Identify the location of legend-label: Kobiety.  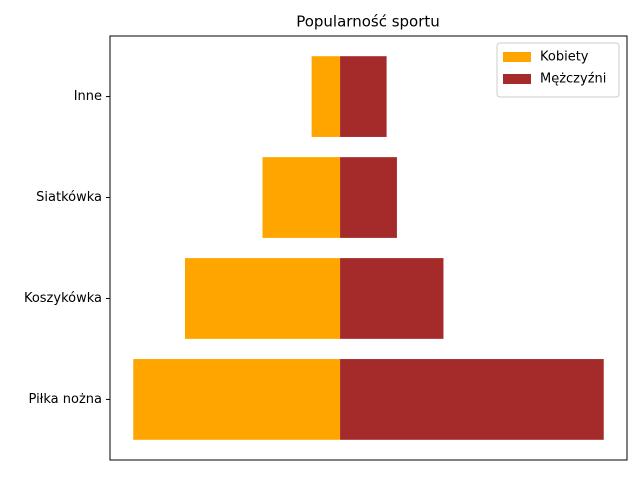
(564, 57).